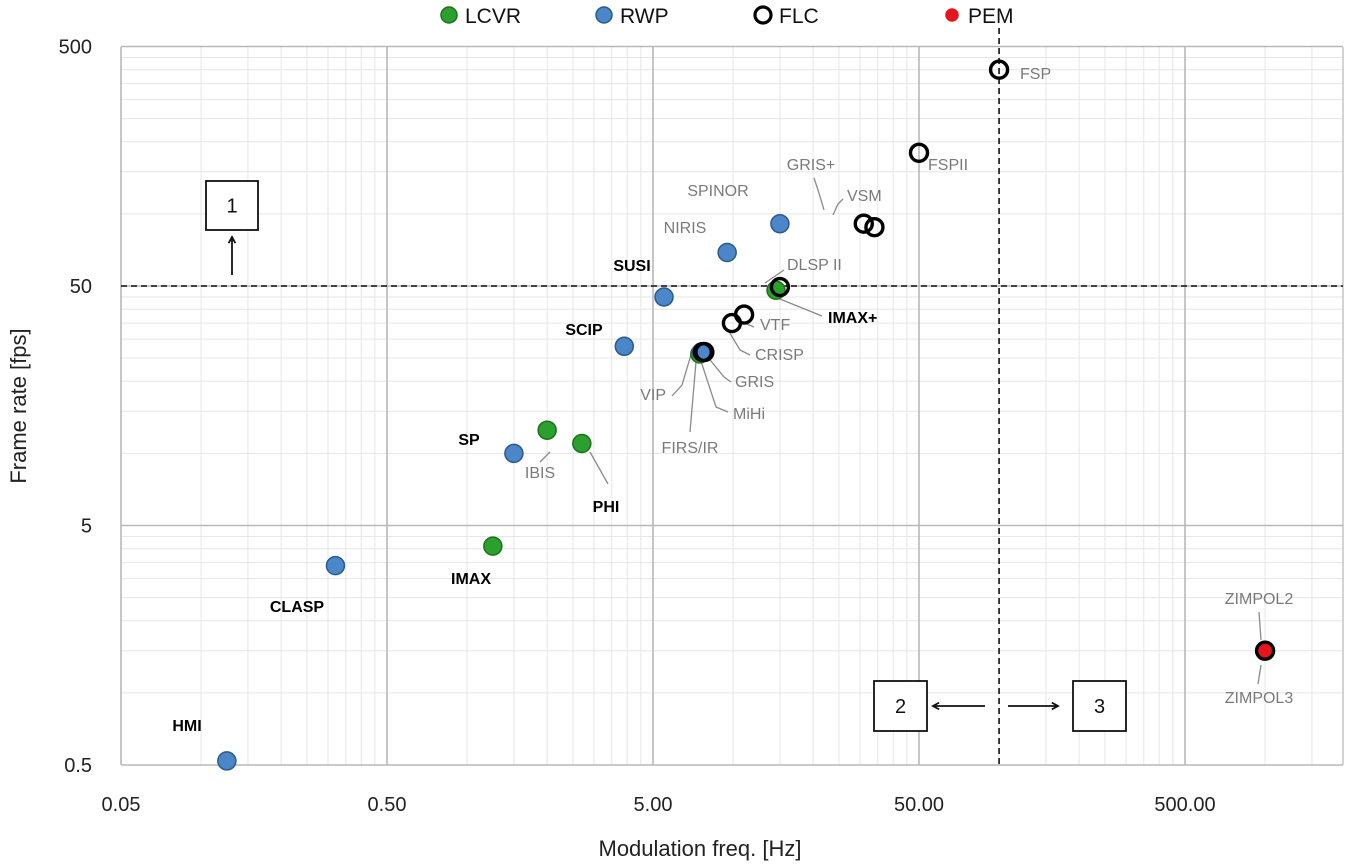  What do you see at coordinates (948, 165) in the screenshot?
I see `label-fspii: FSPII` at bounding box center [948, 165].